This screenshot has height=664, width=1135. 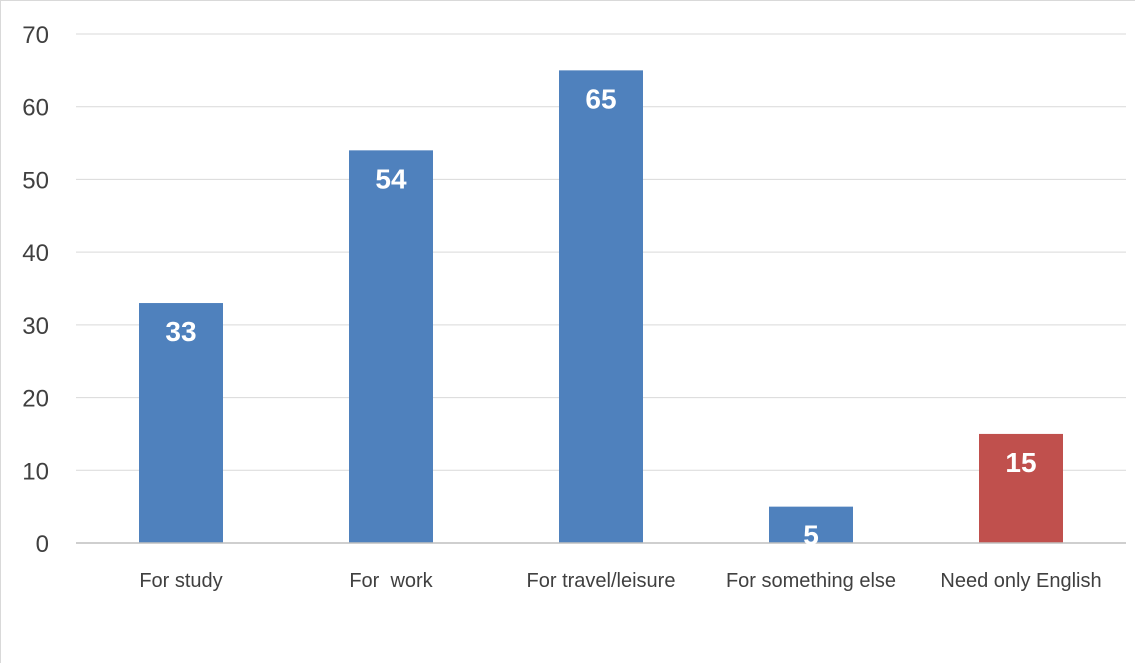 I want to click on y-tick-label: 50, so click(x=35, y=180).